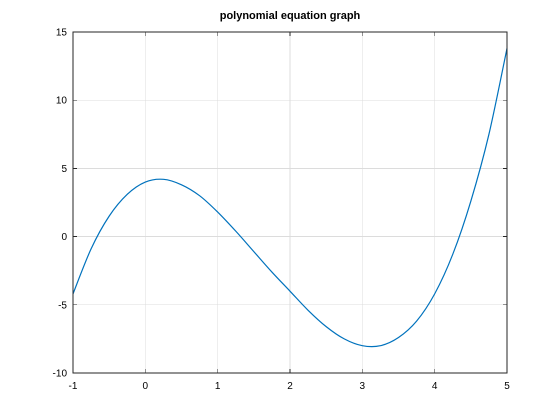 The height and width of the screenshot is (420, 560). I want to click on x-tick-label: -1, so click(73, 386).